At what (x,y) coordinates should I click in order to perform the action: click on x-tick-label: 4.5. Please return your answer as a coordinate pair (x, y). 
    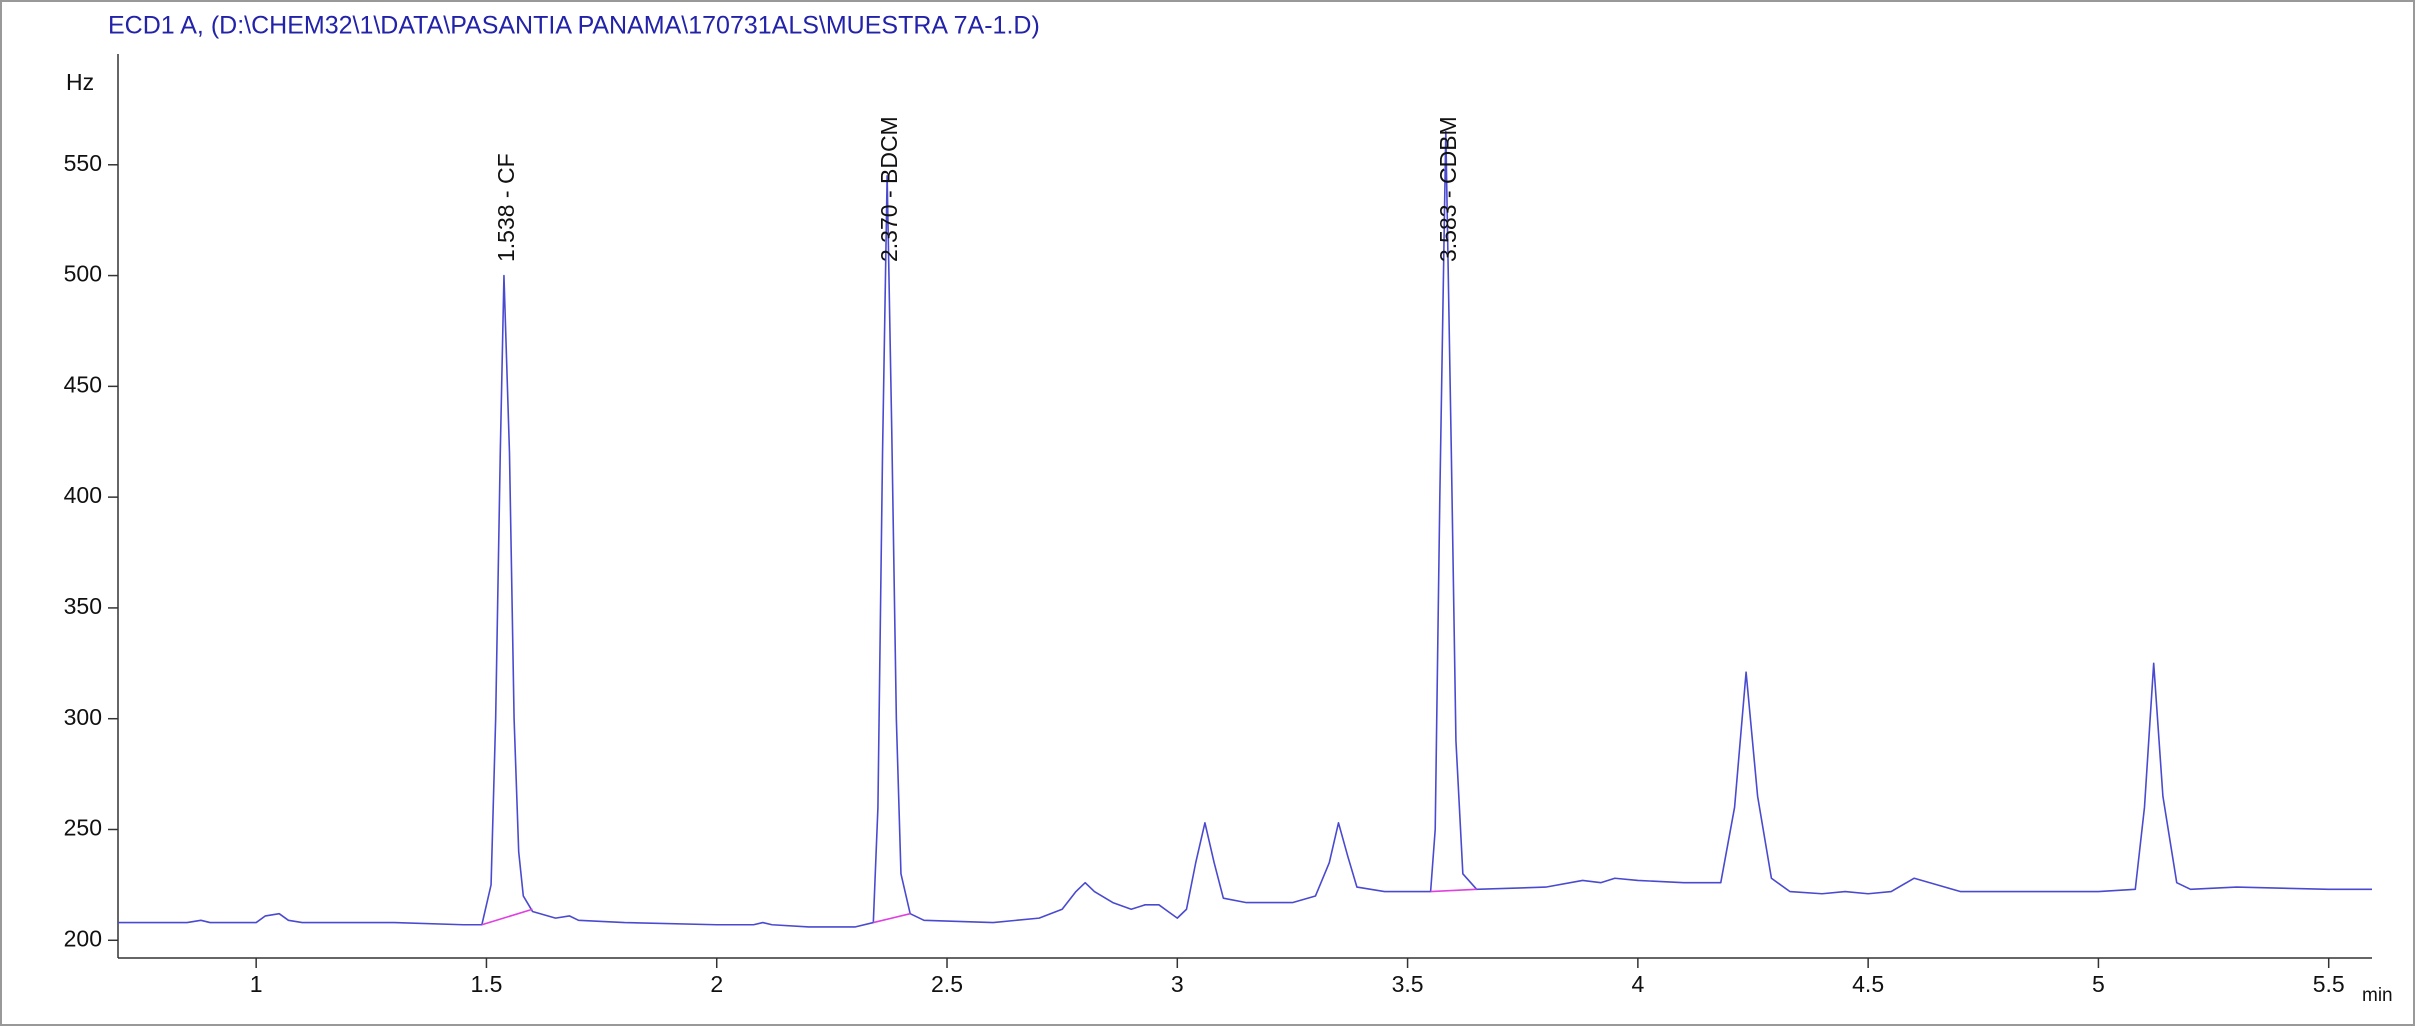
    Looking at the image, I should click on (1868, 984).